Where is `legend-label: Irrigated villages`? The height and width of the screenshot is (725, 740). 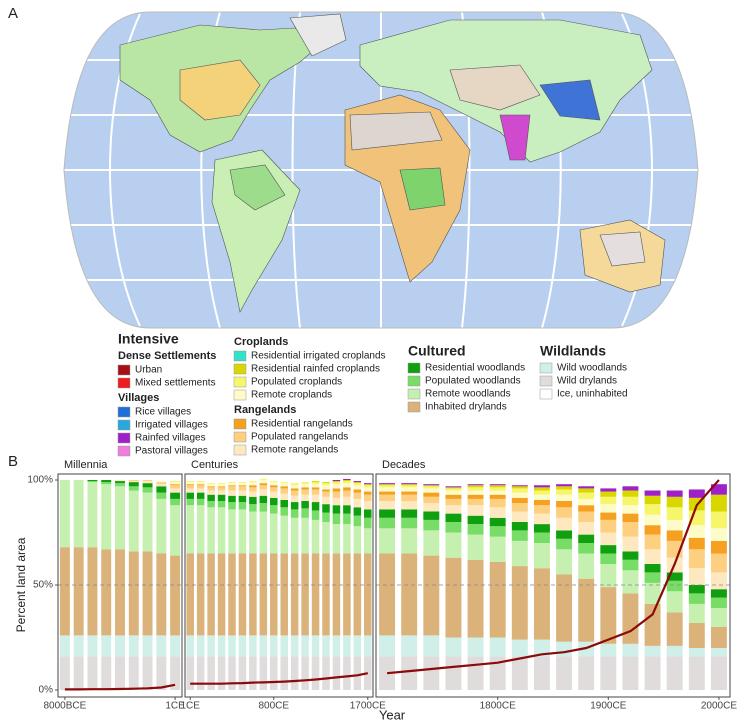 legend-label: Irrigated villages is located at coordinates (171, 425).